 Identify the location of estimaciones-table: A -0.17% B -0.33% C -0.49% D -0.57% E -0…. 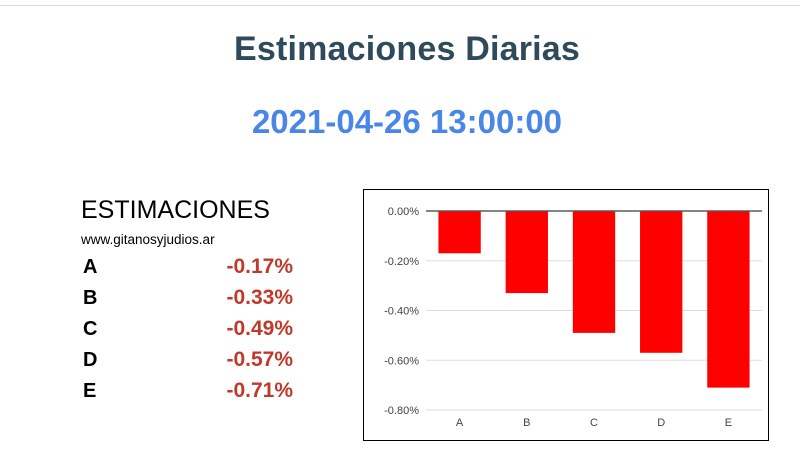
(196, 329).